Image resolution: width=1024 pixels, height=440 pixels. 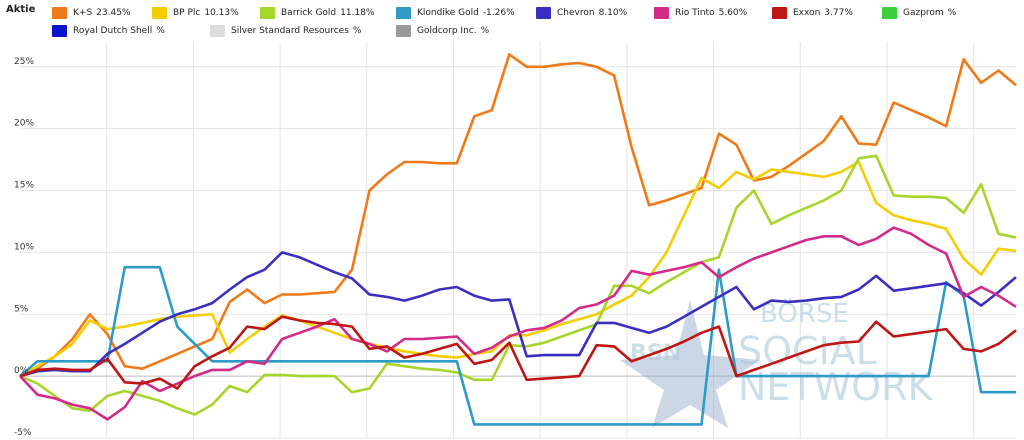 What do you see at coordinates (290, 31) in the screenshot?
I see `legend-label: Silver Standard Resources` at bounding box center [290, 31].